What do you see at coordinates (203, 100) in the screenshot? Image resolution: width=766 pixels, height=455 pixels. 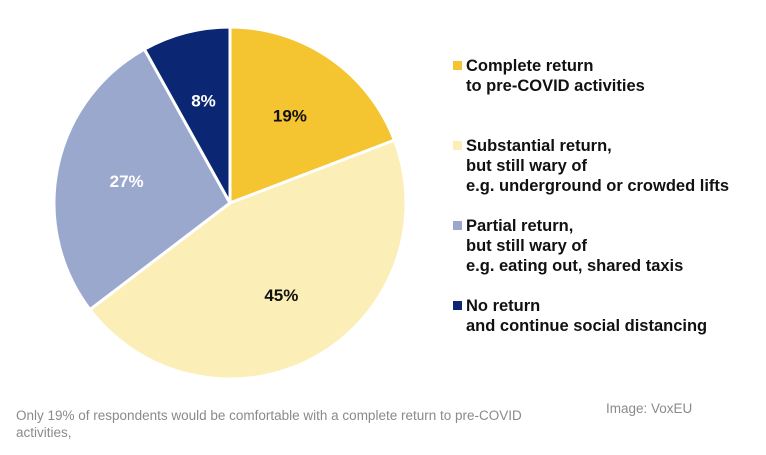 I see `slice-label-no-return: 8%` at bounding box center [203, 100].